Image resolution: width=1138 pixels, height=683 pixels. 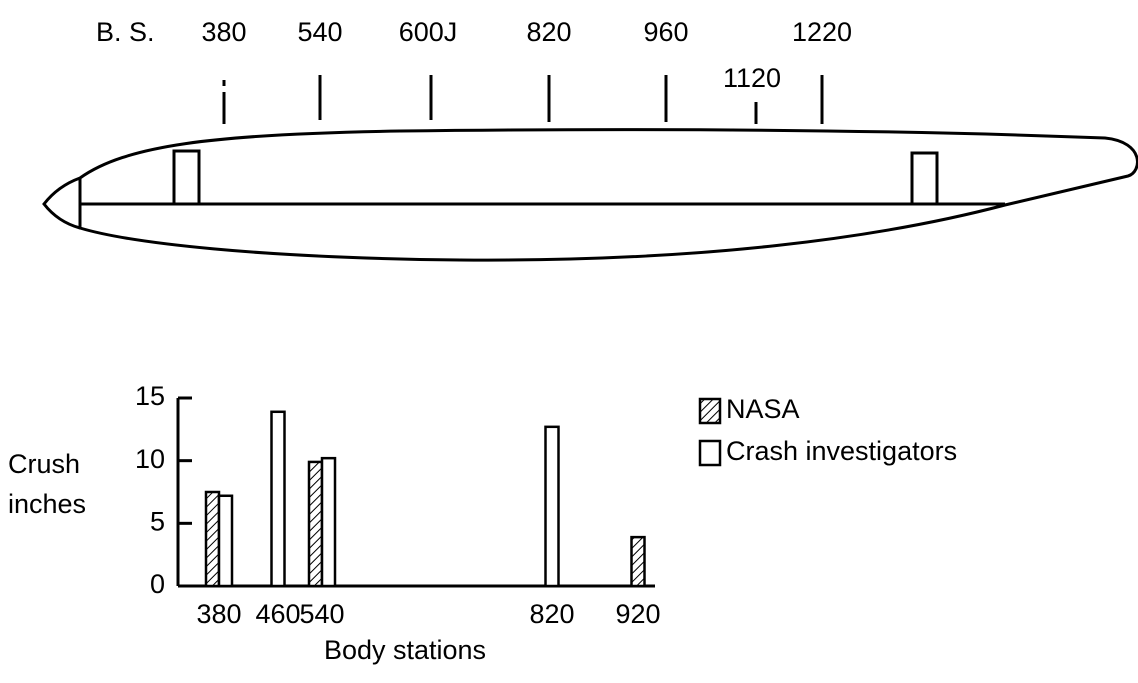 What do you see at coordinates (218, 614) in the screenshot?
I see `x-tick-label: 380` at bounding box center [218, 614].